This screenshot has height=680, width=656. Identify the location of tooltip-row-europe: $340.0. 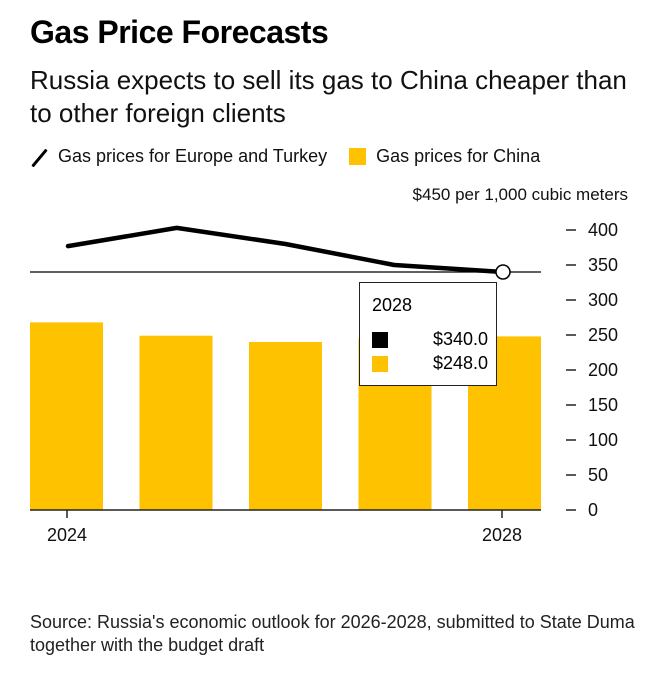
(430, 339).